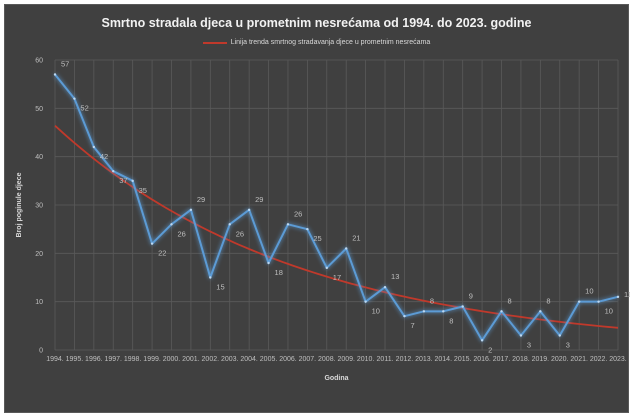 The image size is (635, 419). I want to click on y-tick-label: 40, so click(39, 157).